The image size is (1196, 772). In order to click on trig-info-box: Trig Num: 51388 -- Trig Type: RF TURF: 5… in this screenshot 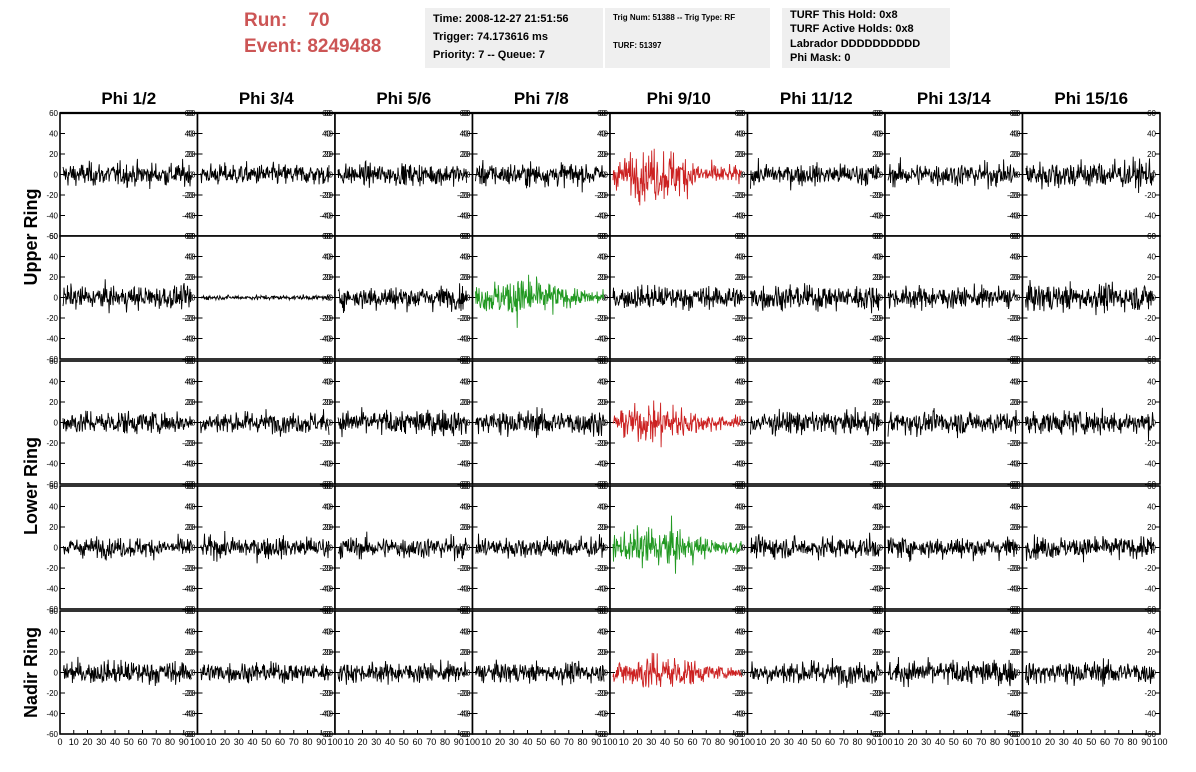, I will do `click(687, 38)`.